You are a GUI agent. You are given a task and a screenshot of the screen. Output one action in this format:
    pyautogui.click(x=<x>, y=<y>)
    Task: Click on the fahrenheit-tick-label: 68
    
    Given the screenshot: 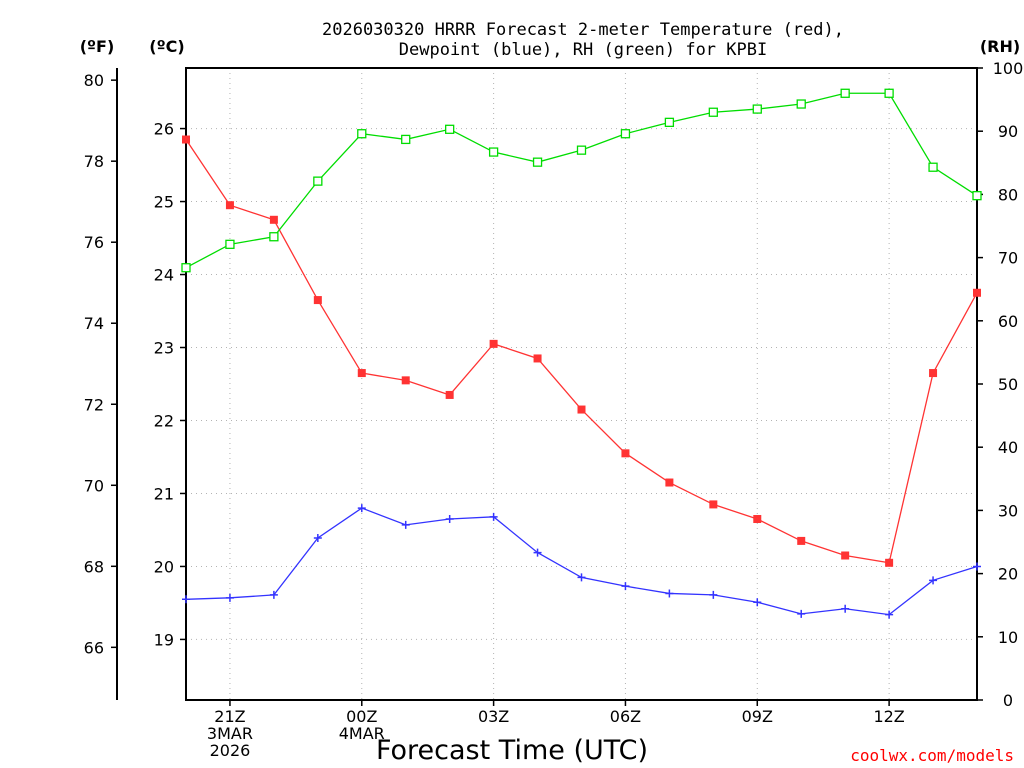 What is the action you would take?
    pyautogui.click(x=94, y=566)
    